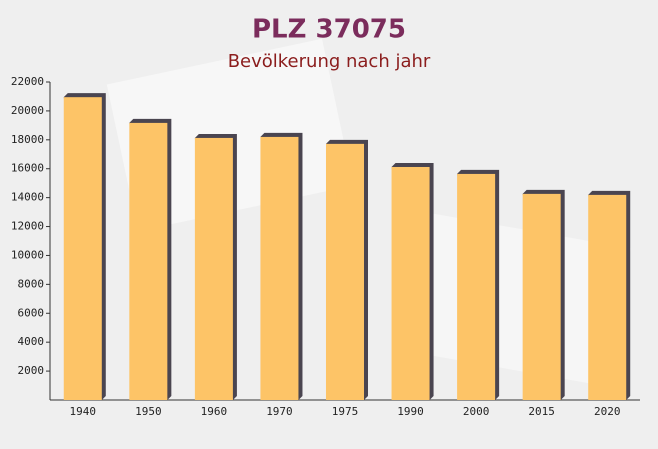 Image resolution: width=658 pixels, height=449 pixels. I want to click on y-tick-label: 6000, so click(31, 312).